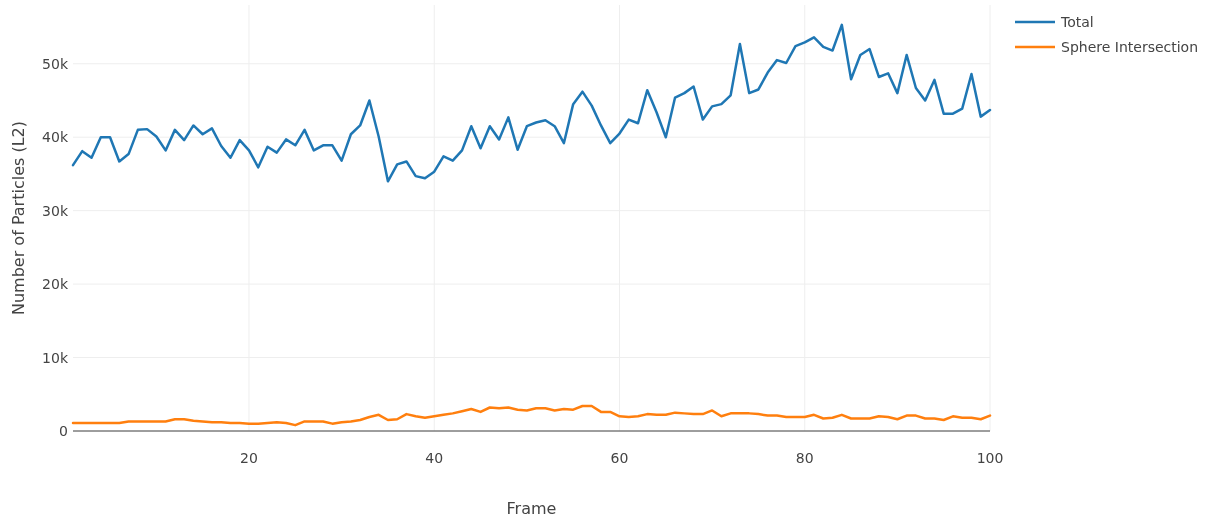  Describe the element at coordinates (55, 210) in the screenshot. I see `y-tick-label: 30k` at that location.